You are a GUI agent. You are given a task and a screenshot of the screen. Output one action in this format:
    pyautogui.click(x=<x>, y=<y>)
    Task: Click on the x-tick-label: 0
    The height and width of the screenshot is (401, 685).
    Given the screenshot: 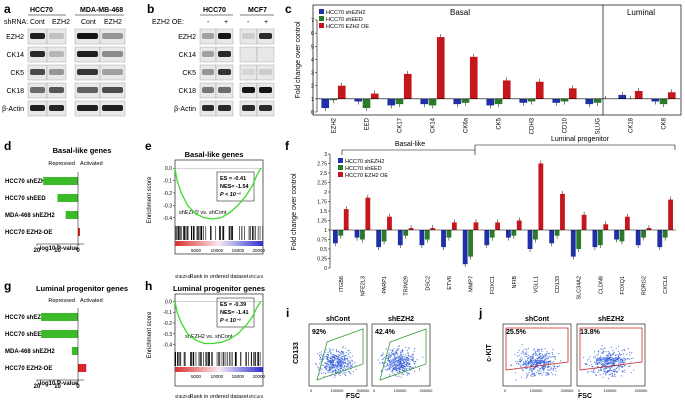 What is the action you would take?
    pyautogui.click(x=78, y=387)
    